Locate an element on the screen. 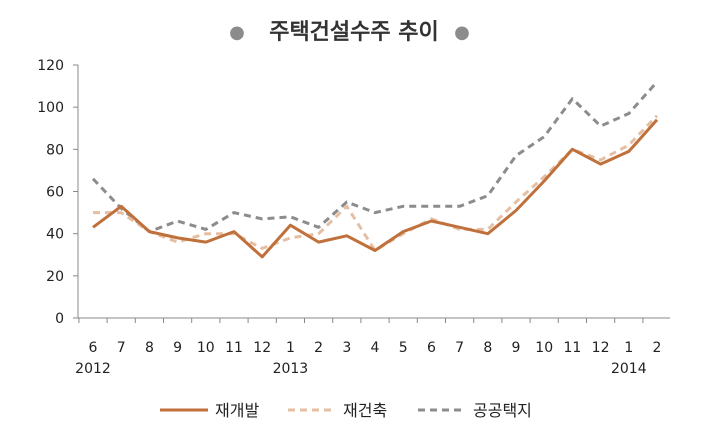 Image resolution: width=709 pixels, height=438 pixels. chart-title-group: ● 주택건설수주 추이 ● is located at coordinates (349, 32).